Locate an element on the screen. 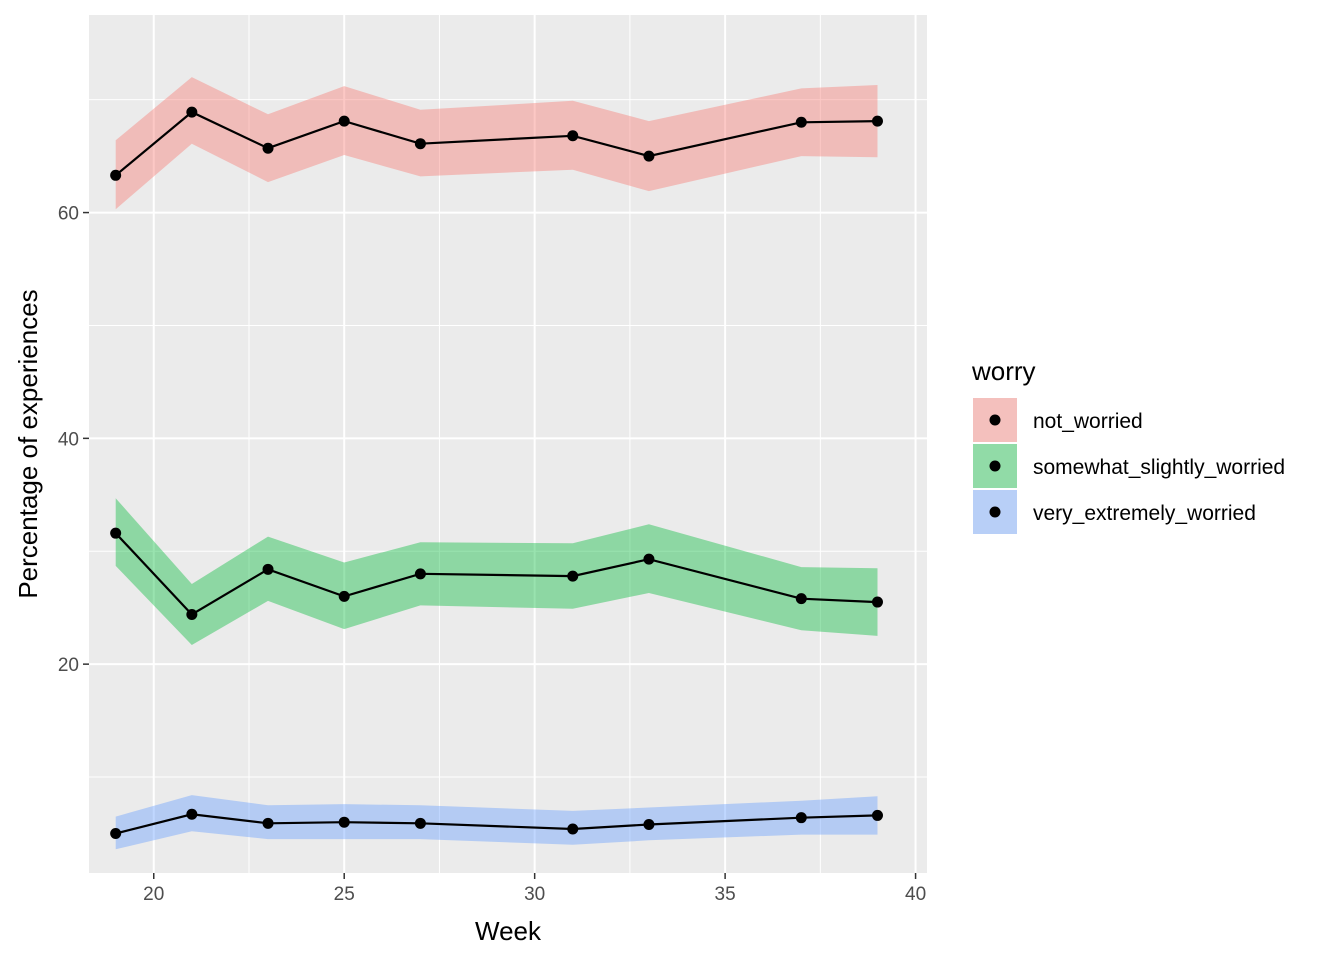 The height and width of the screenshot is (960, 1344). x-tick-label: 40 is located at coordinates (915, 894).